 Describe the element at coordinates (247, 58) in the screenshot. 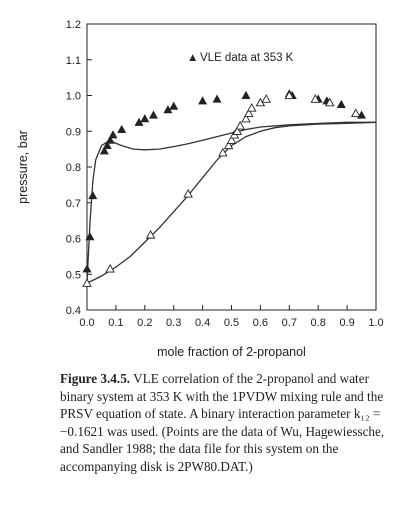

I see `legend-label: VLE data at 353 K` at that location.